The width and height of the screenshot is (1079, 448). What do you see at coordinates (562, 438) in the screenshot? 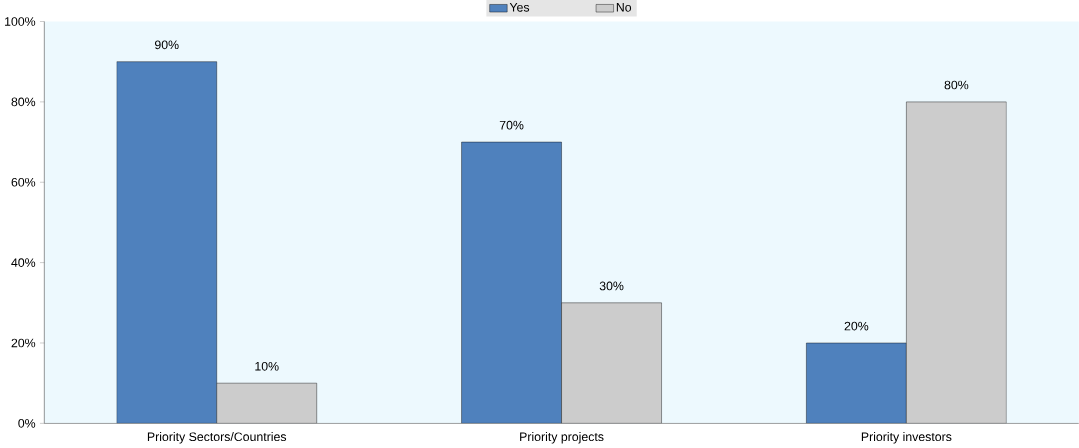
I see `x-tick-label: Priority projects` at bounding box center [562, 438].